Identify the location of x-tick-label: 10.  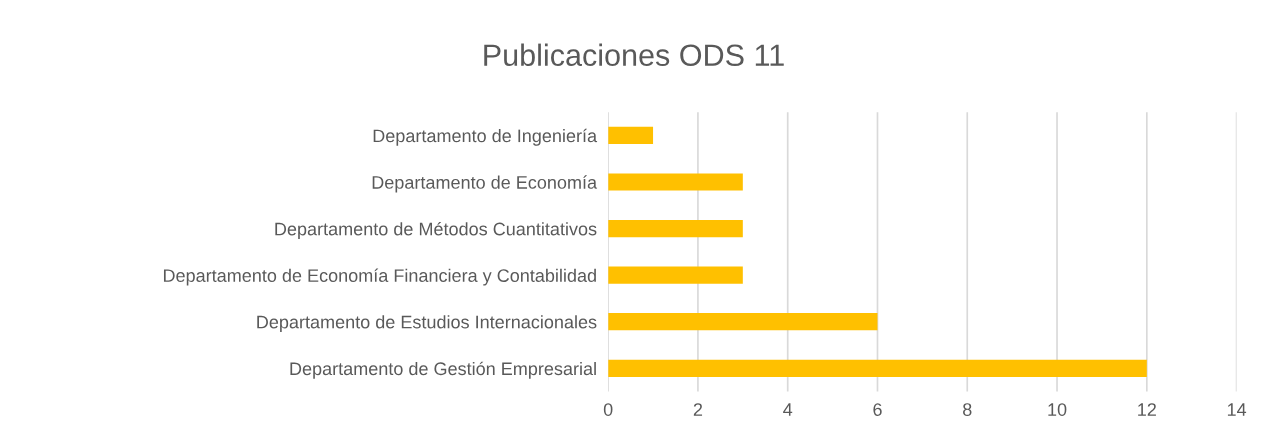
(1057, 409).